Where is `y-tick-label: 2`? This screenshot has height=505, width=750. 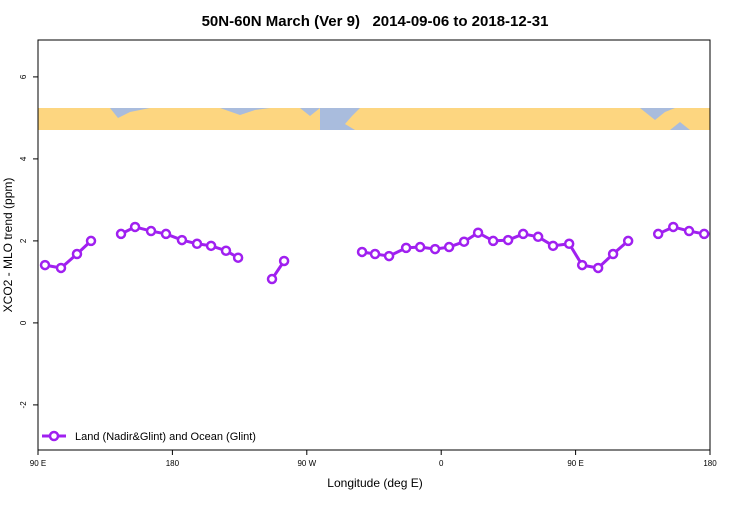
y-tick-label: 2 is located at coordinates (23, 240).